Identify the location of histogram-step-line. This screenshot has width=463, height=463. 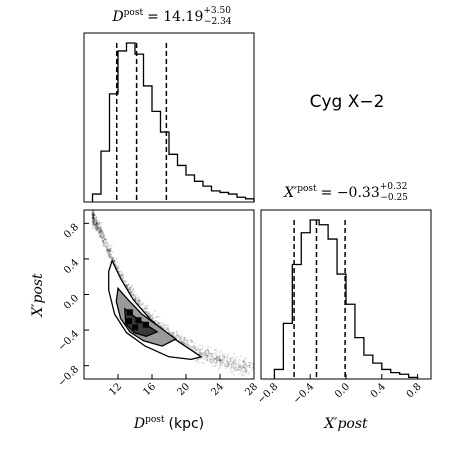
(346, 299).